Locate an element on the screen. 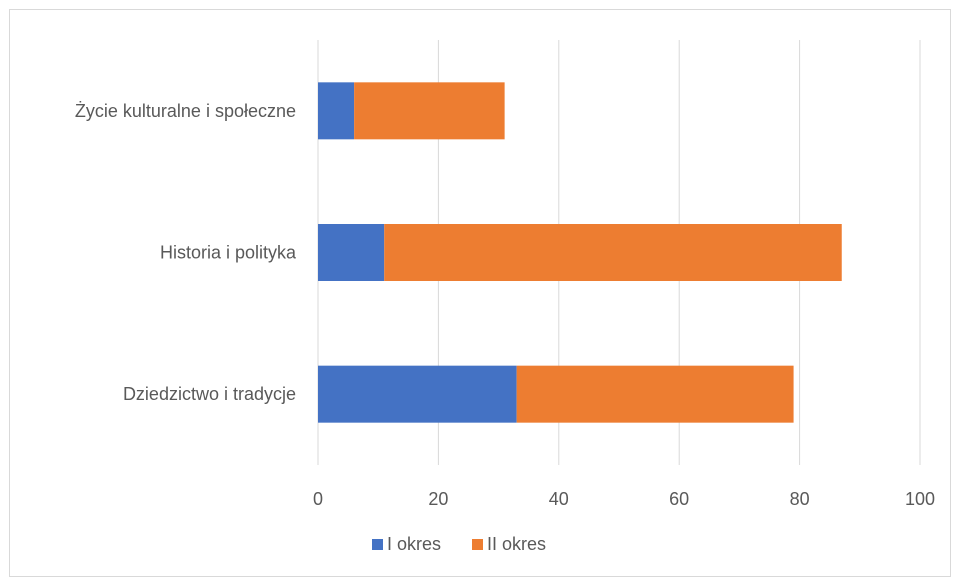 The width and height of the screenshot is (954, 579). x-tick-label: 20 is located at coordinates (438, 499).